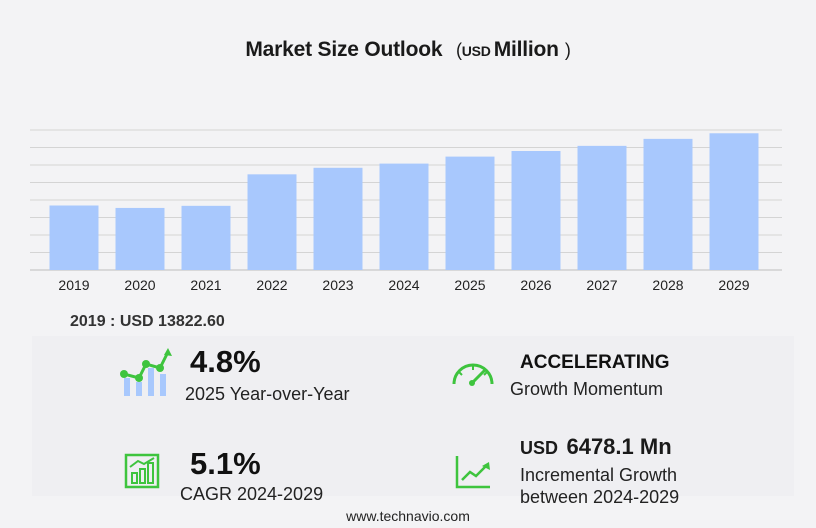 This screenshot has height=528, width=816. What do you see at coordinates (535, 285) in the screenshot?
I see `x-tick-label: 2026` at bounding box center [535, 285].